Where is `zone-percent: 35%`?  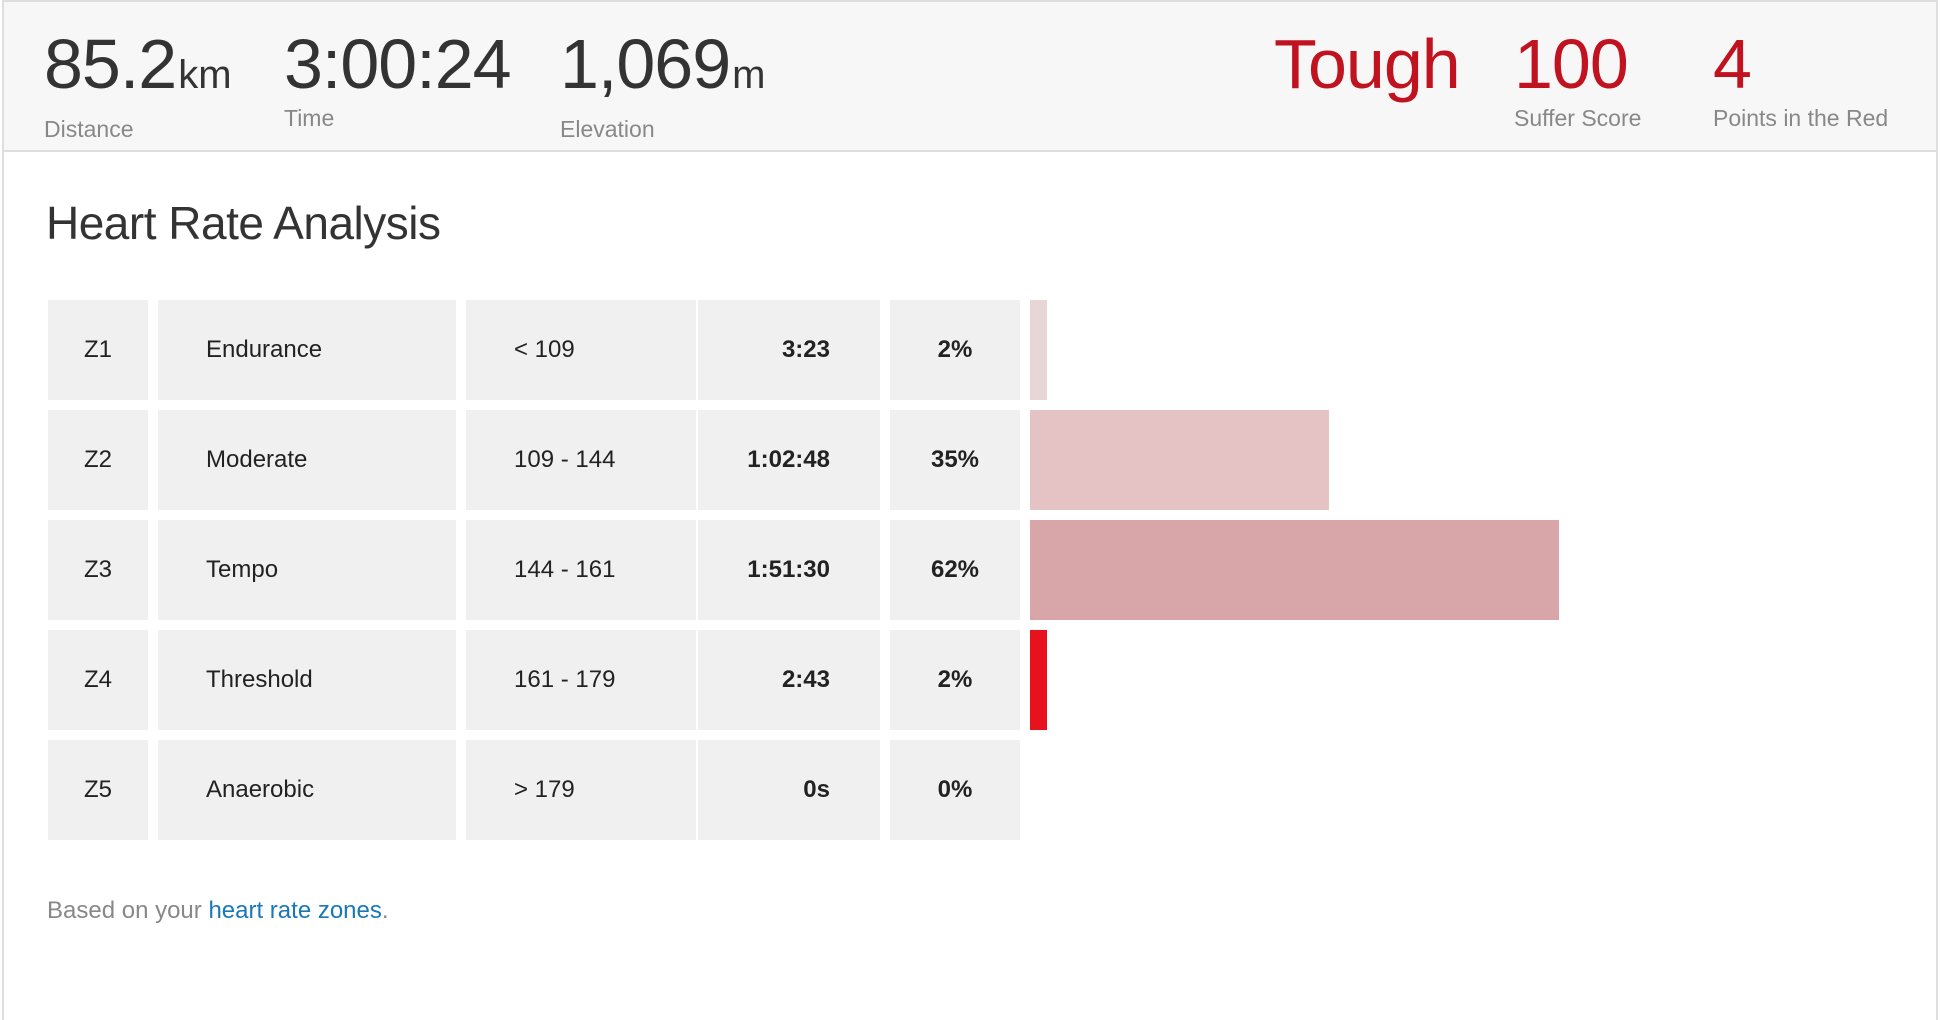 zone-percent: 35% is located at coordinates (955, 460).